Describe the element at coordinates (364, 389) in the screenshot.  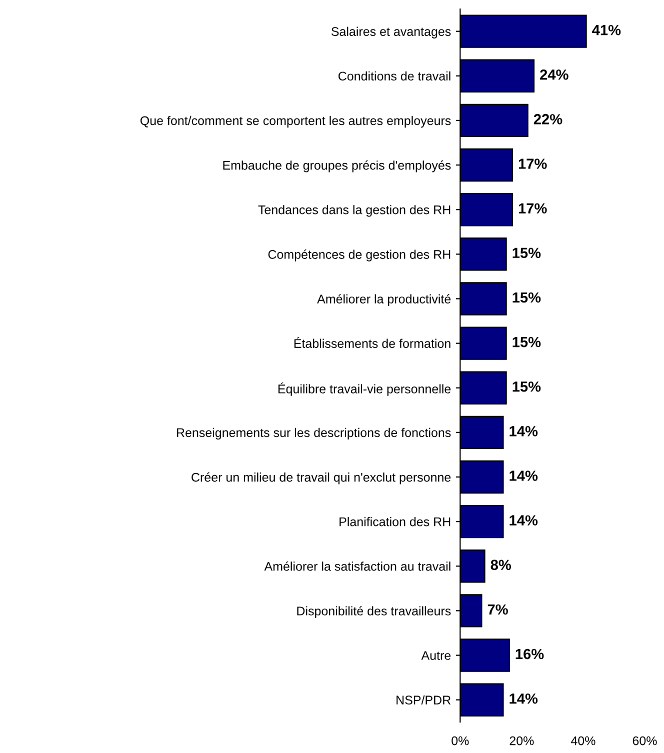
I see `y-tick-label: Équilibre travail-vie personnelle` at that location.